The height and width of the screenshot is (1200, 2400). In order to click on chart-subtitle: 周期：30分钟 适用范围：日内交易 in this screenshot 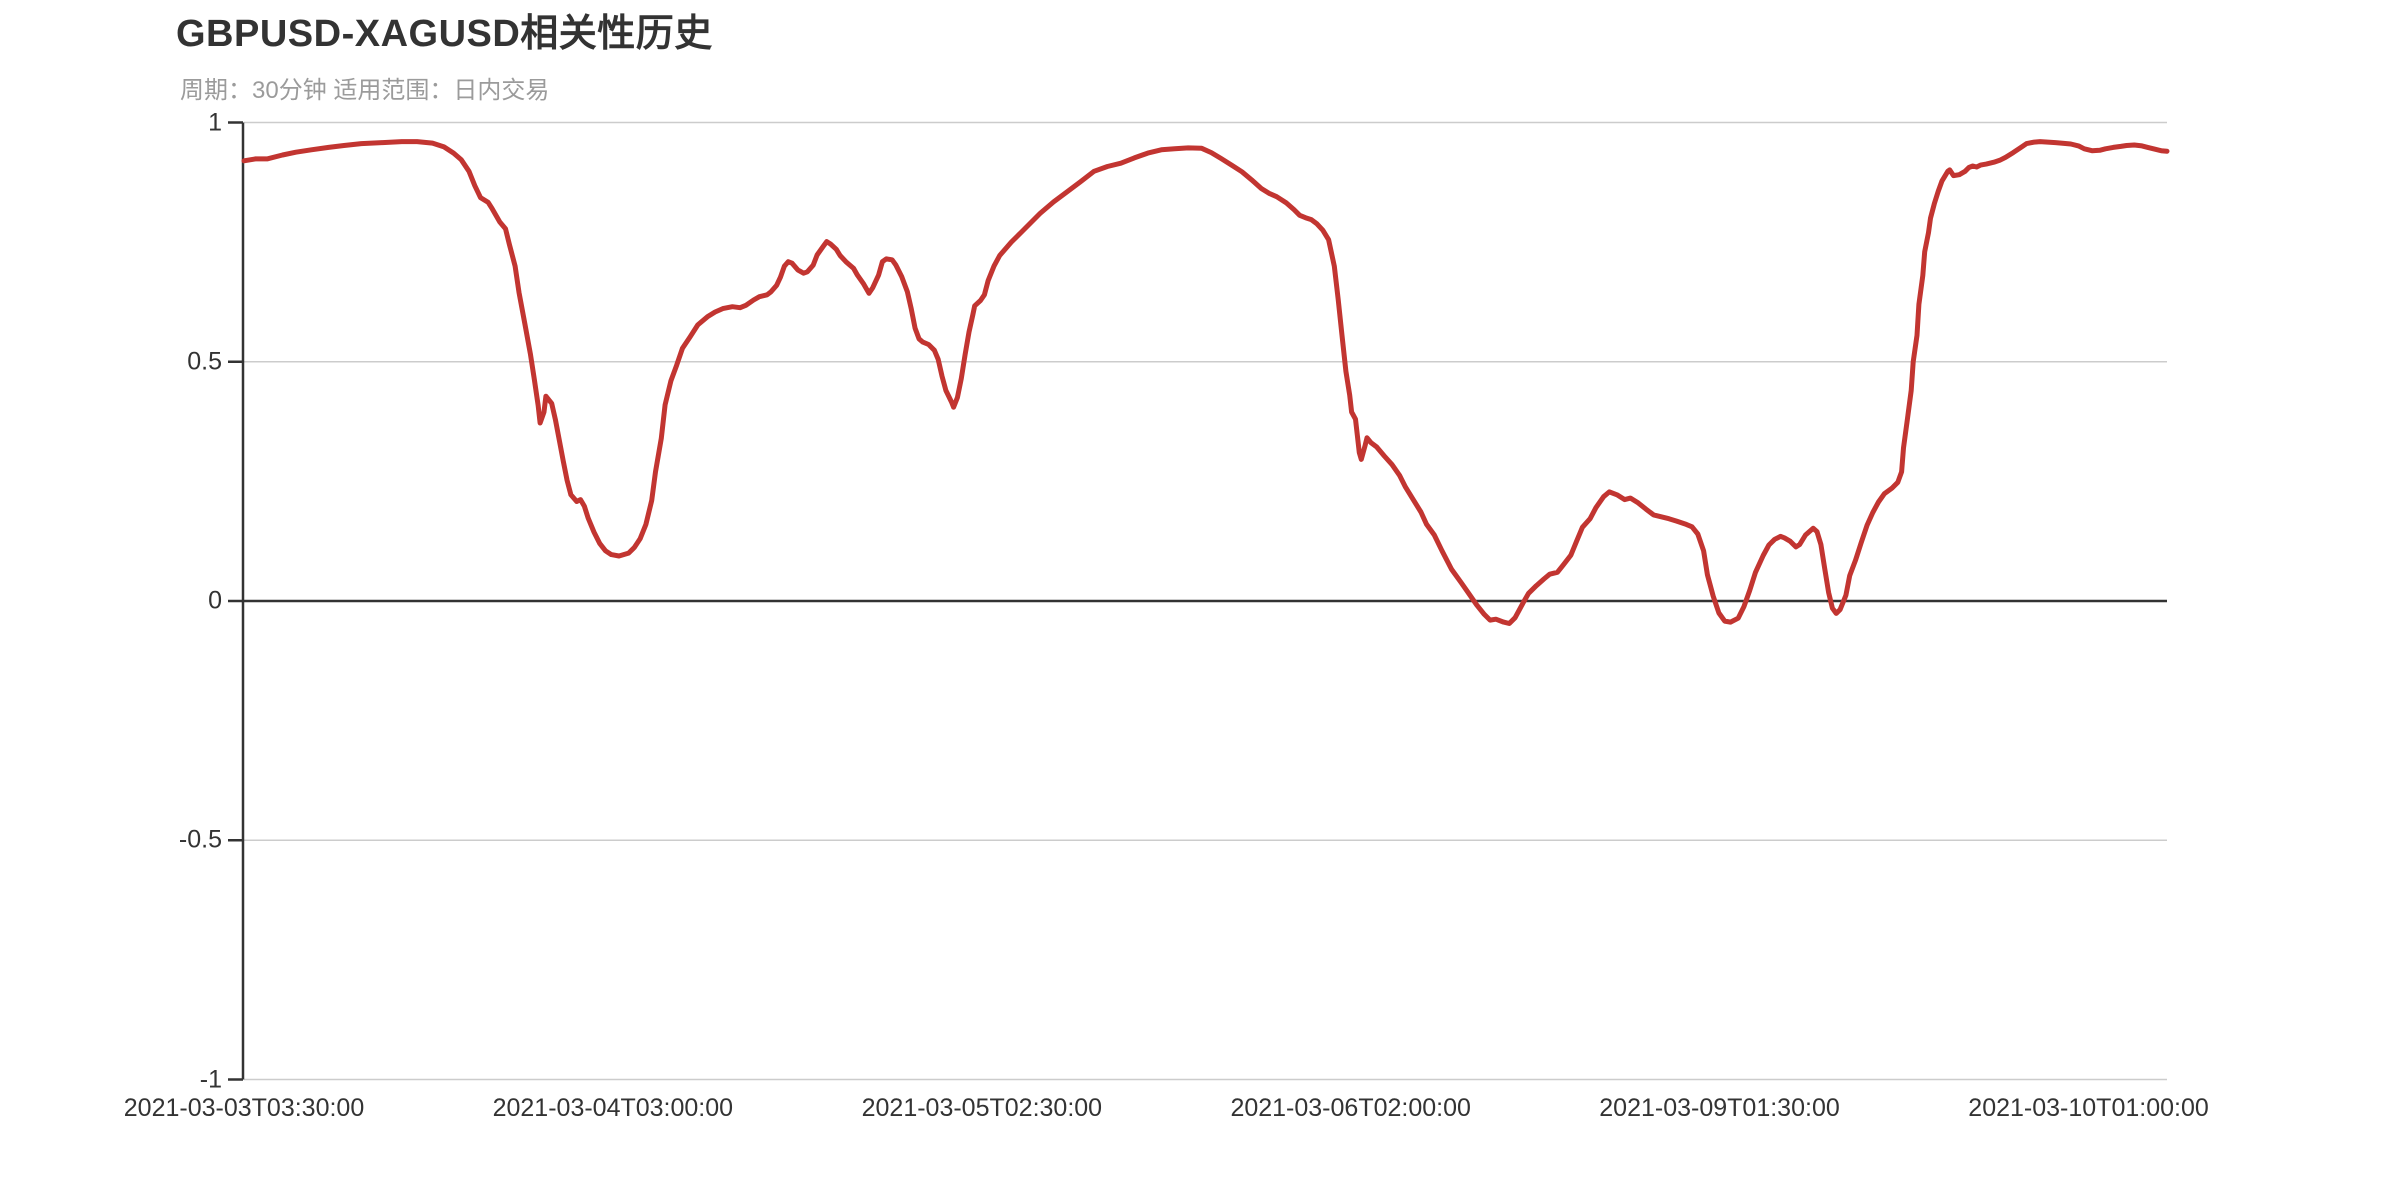, I will do `click(365, 90)`.